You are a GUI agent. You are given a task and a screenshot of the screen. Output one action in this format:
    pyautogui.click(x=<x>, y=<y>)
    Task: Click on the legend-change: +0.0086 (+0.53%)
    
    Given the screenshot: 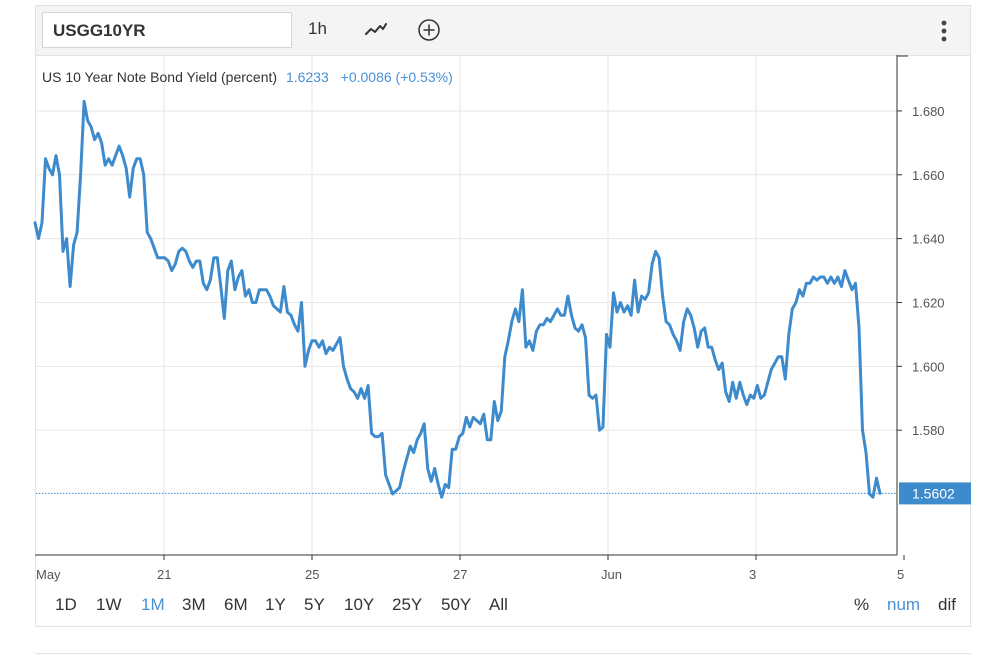 What is the action you would take?
    pyautogui.click(x=397, y=77)
    